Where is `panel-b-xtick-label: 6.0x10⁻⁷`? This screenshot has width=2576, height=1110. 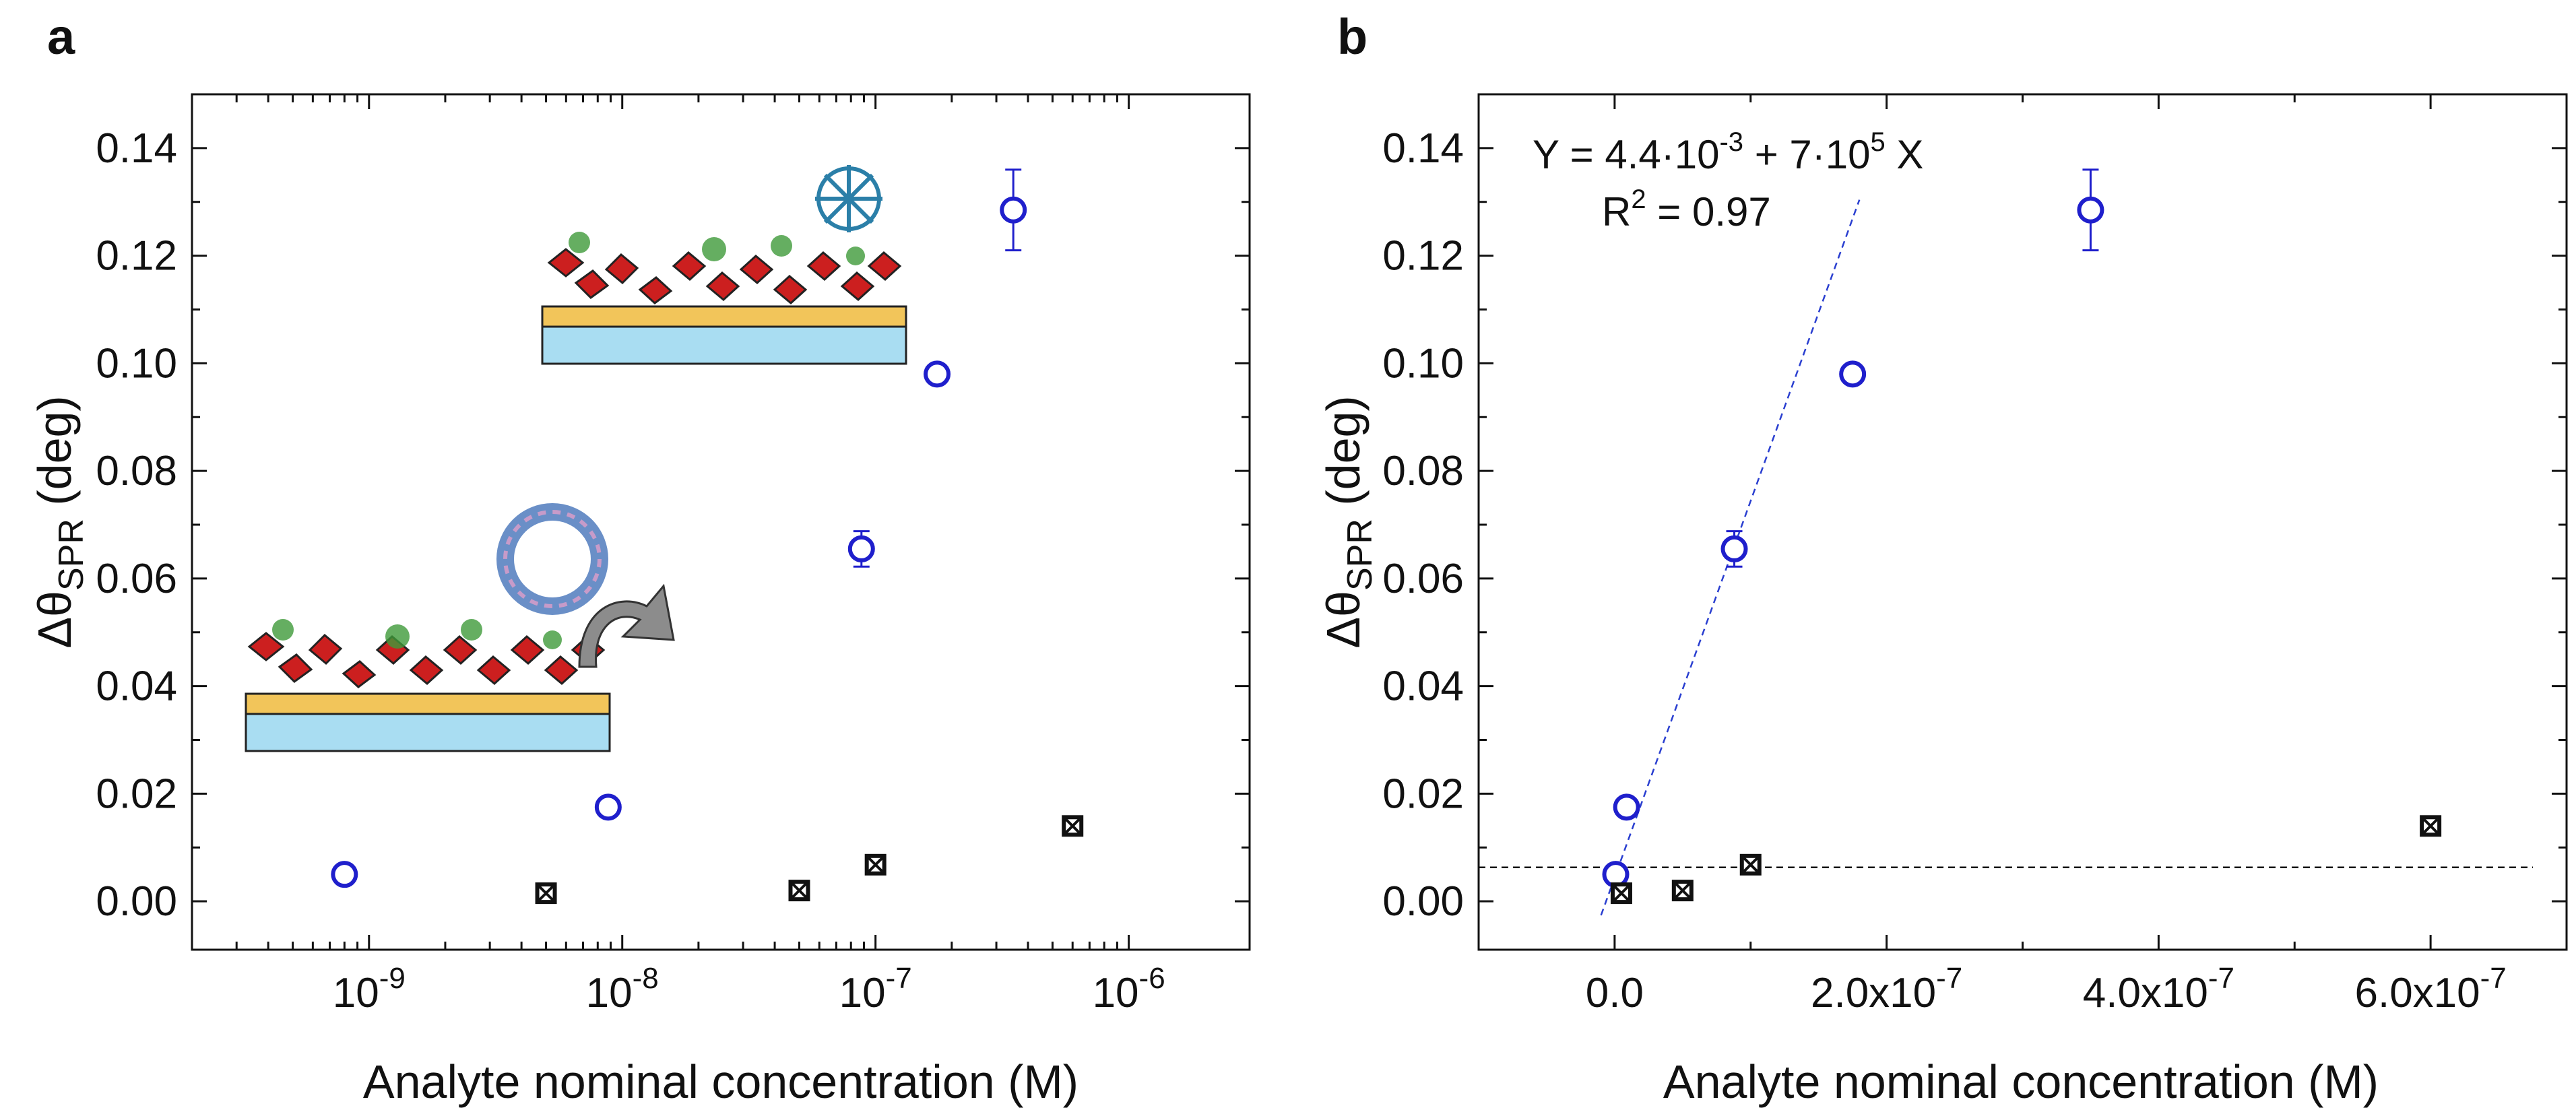 panel-b-xtick-label: 6.0x10⁻⁷ is located at coordinates (2430, 989).